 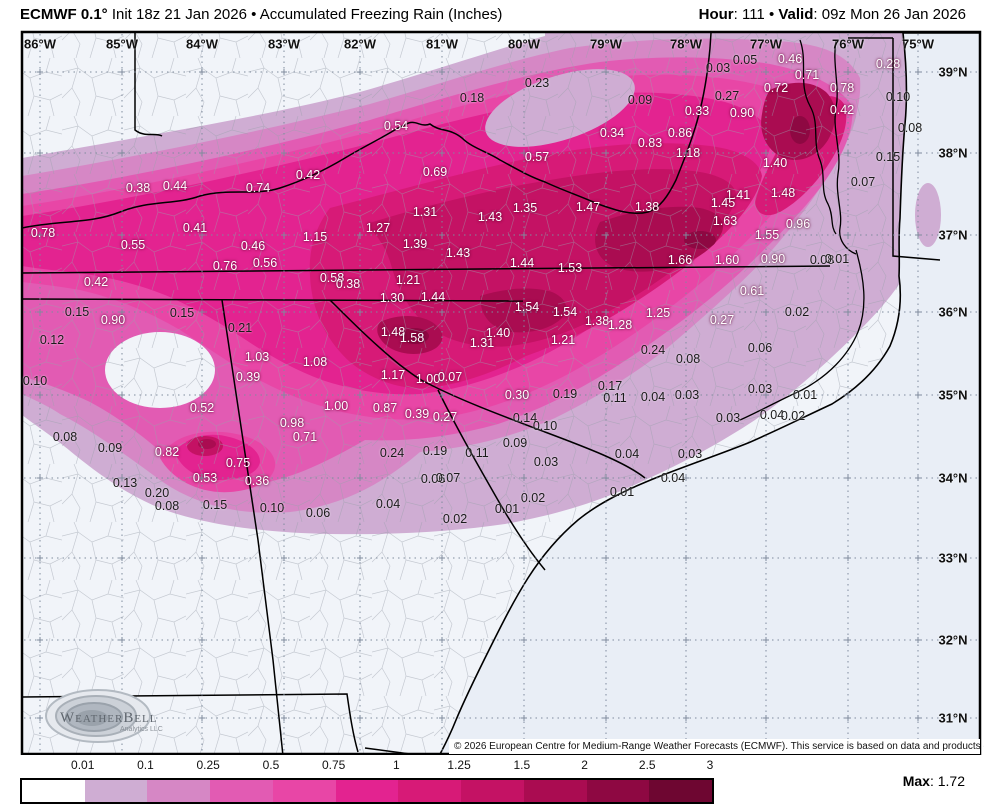 I want to click on map-value-label: 1.31, so click(x=482, y=343).